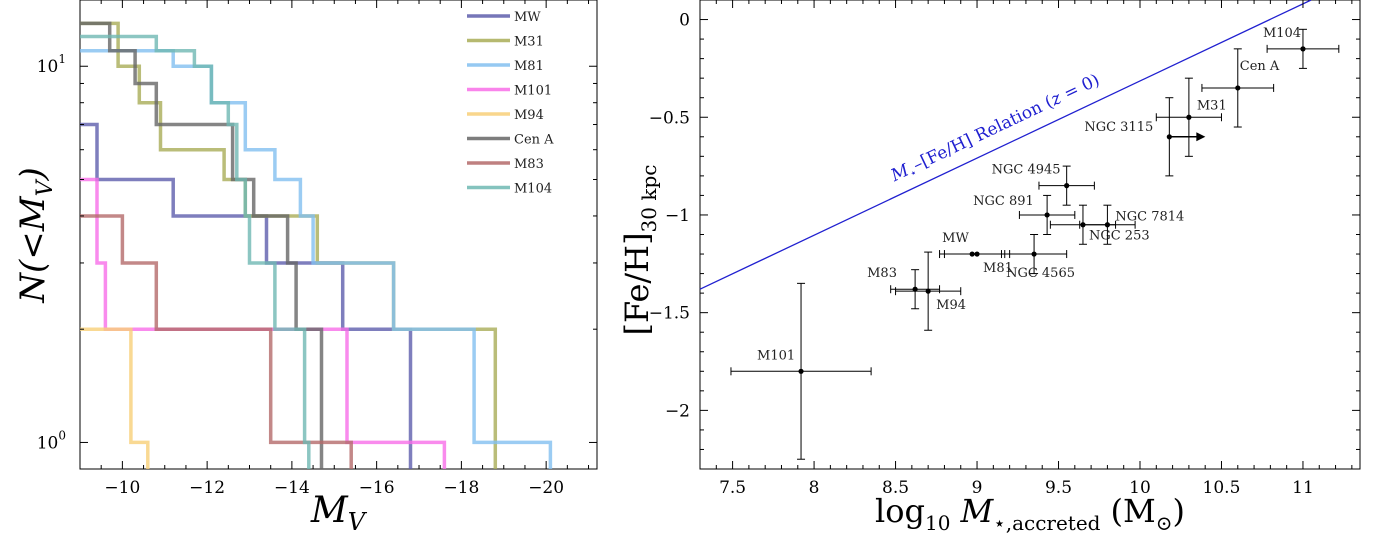 Image resolution: width=1379 pixels, height=533 pixels. I want to click on point-label-ngc-7814: NGC 7814, so click(1149, 217).